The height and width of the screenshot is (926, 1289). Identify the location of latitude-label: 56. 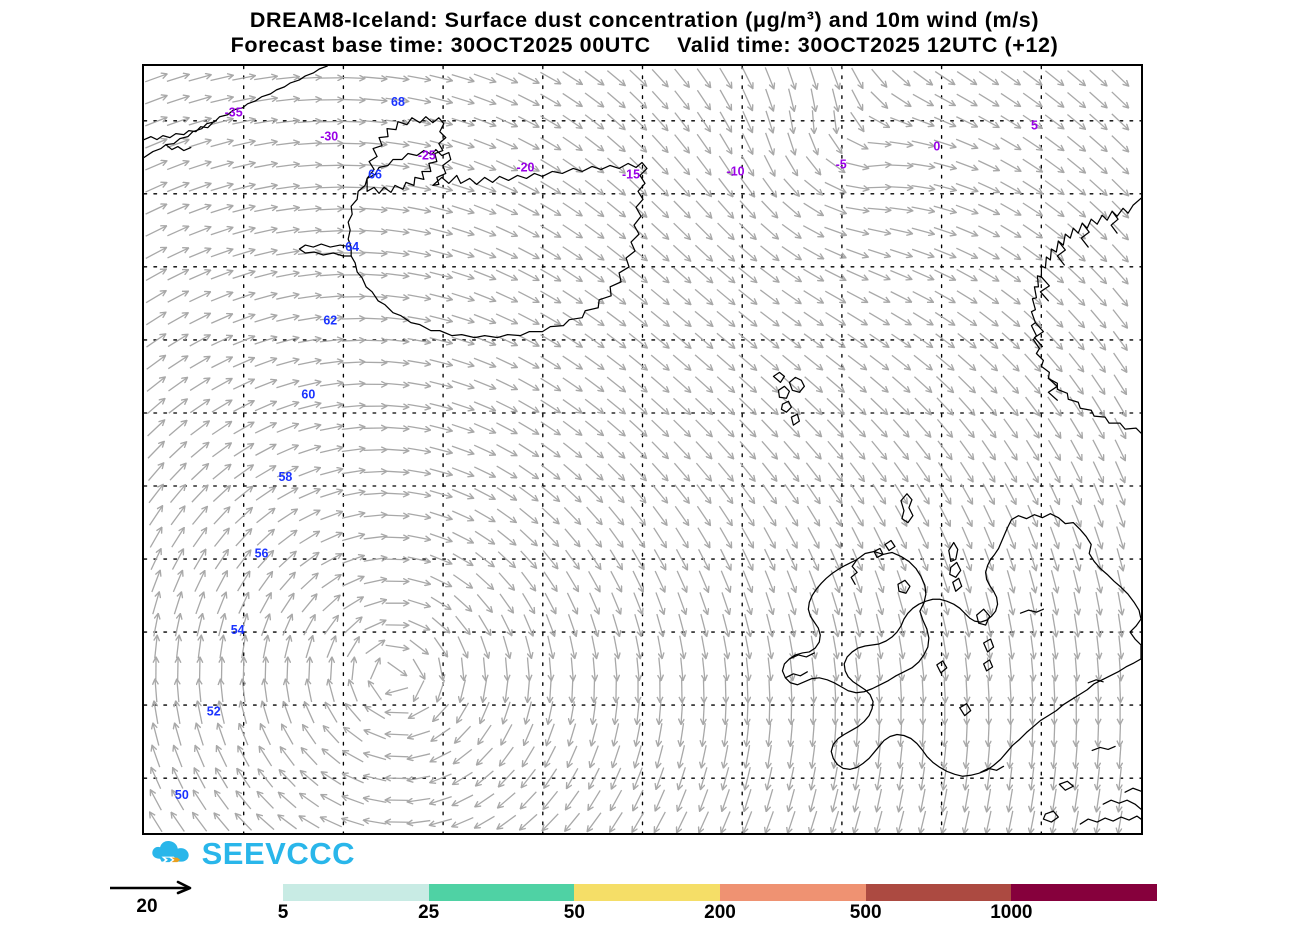
(262, 553).